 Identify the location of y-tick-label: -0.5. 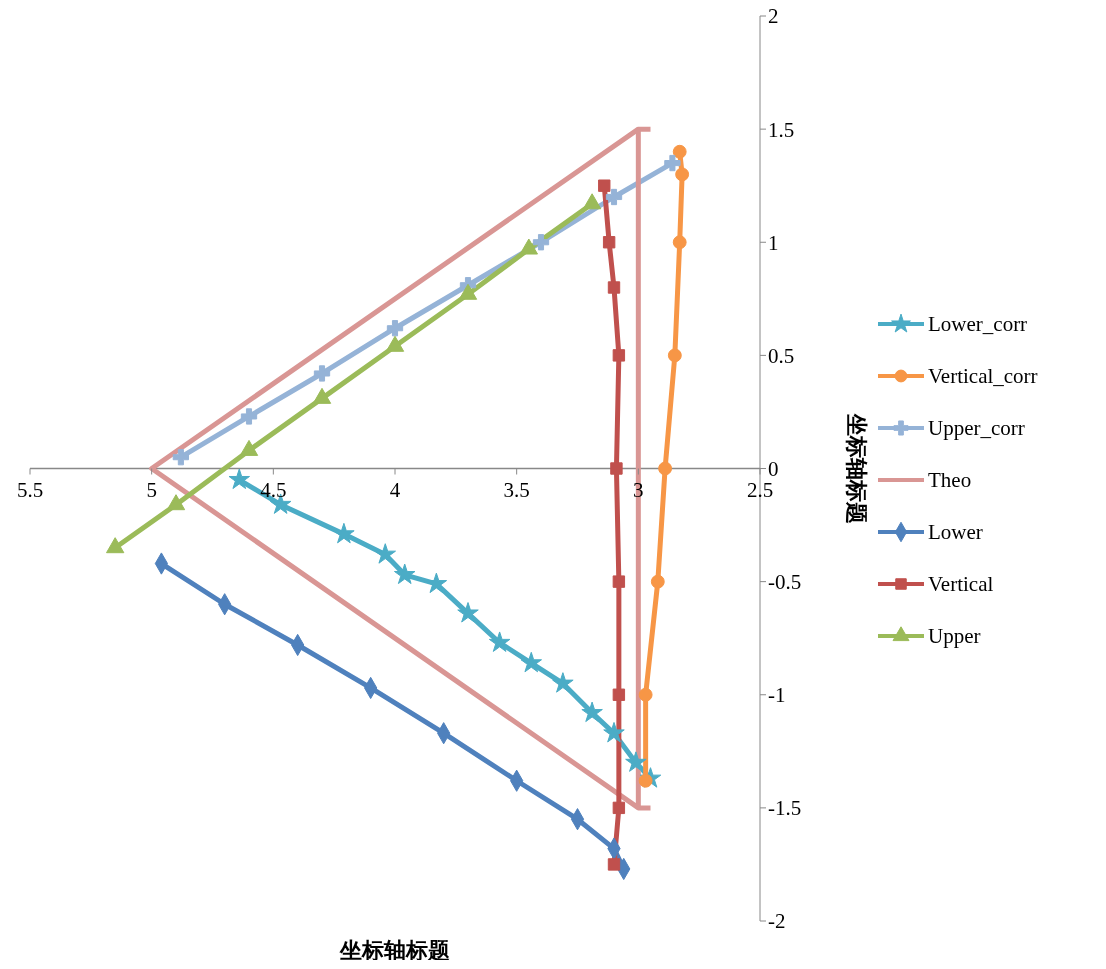
(785, 582).